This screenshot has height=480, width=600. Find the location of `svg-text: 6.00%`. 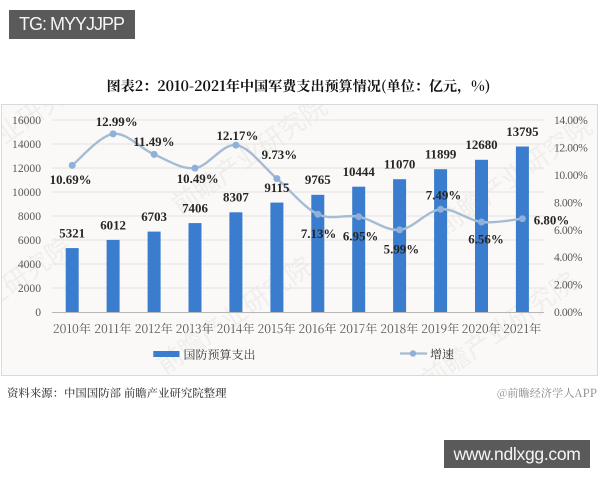

svg-text: 6.00% is located at coordinates (568, 230).